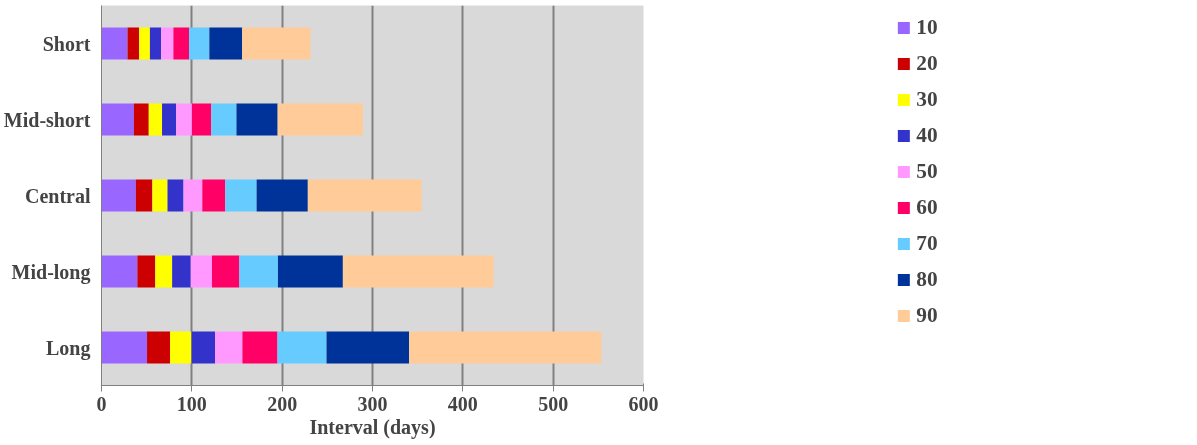 The height and width of the screenshot is (445, 1197). Describe the element at coordinates (927, 27) in the screenshot. I see `legend-label: 10` at that location.